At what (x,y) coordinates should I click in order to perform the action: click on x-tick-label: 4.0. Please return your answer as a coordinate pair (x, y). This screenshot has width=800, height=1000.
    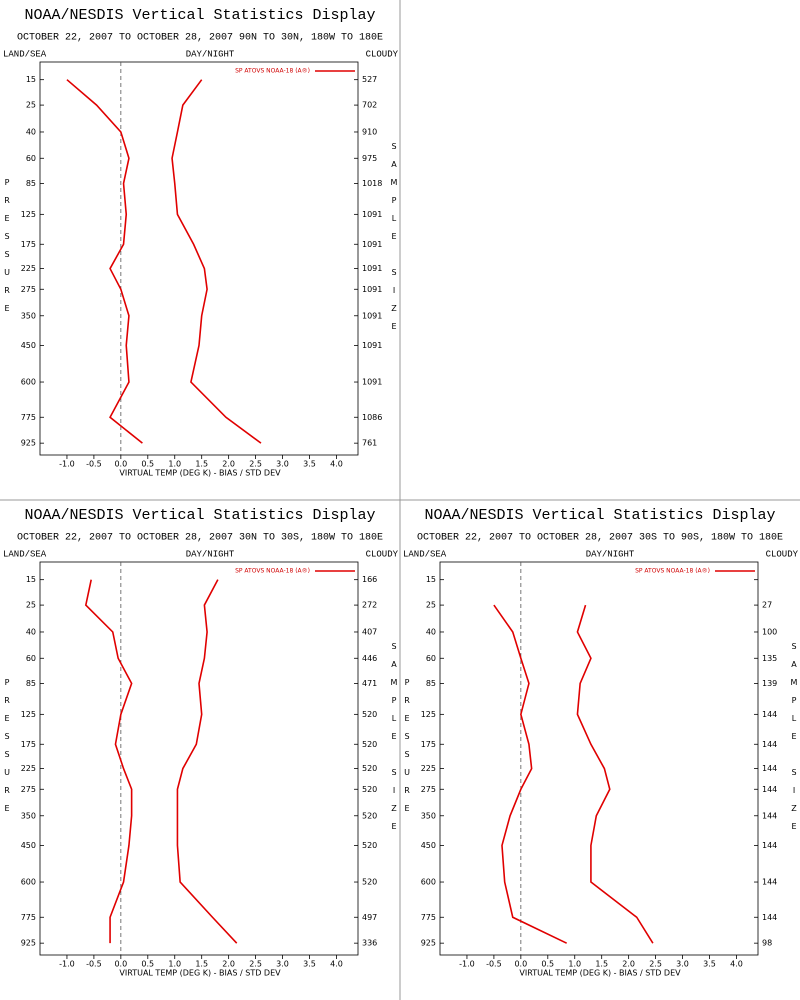
    Looking at the image, I should click on (336, 964).